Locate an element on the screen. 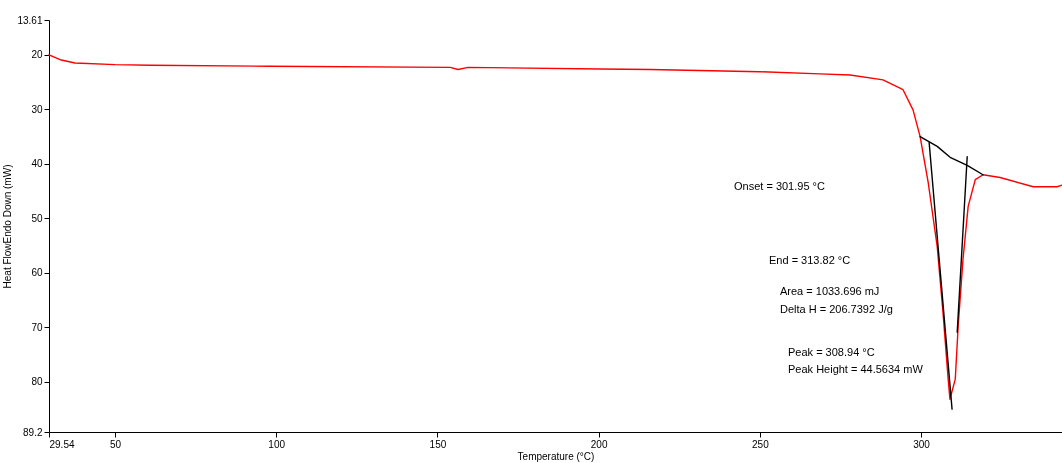  y-tick-label: 30 is located at coordinates (37, 109).